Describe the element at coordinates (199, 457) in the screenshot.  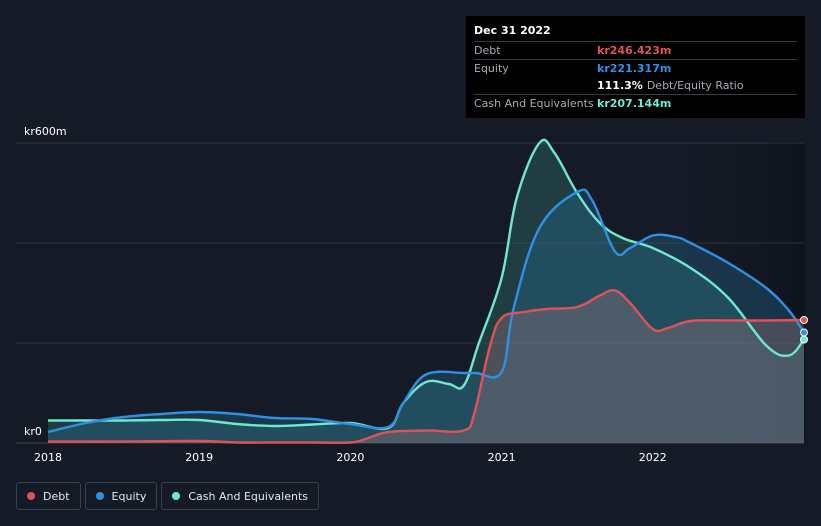
I see `x-tick-label: 2019` at that location.